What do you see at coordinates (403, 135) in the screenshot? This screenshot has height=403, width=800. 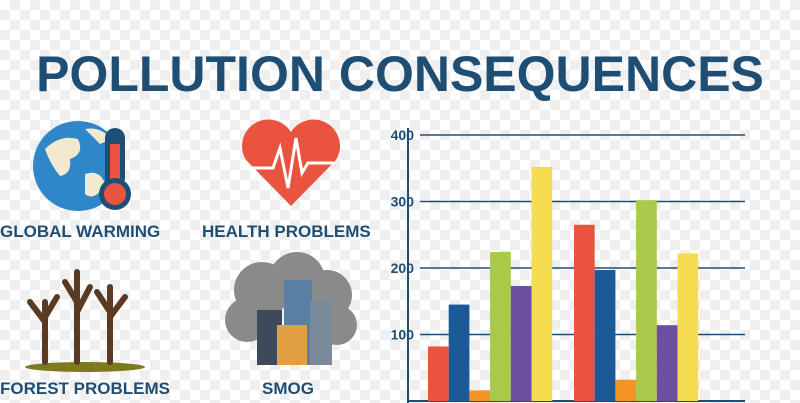 I see `y-tick-label: 400` at bounding box center [403, 135].